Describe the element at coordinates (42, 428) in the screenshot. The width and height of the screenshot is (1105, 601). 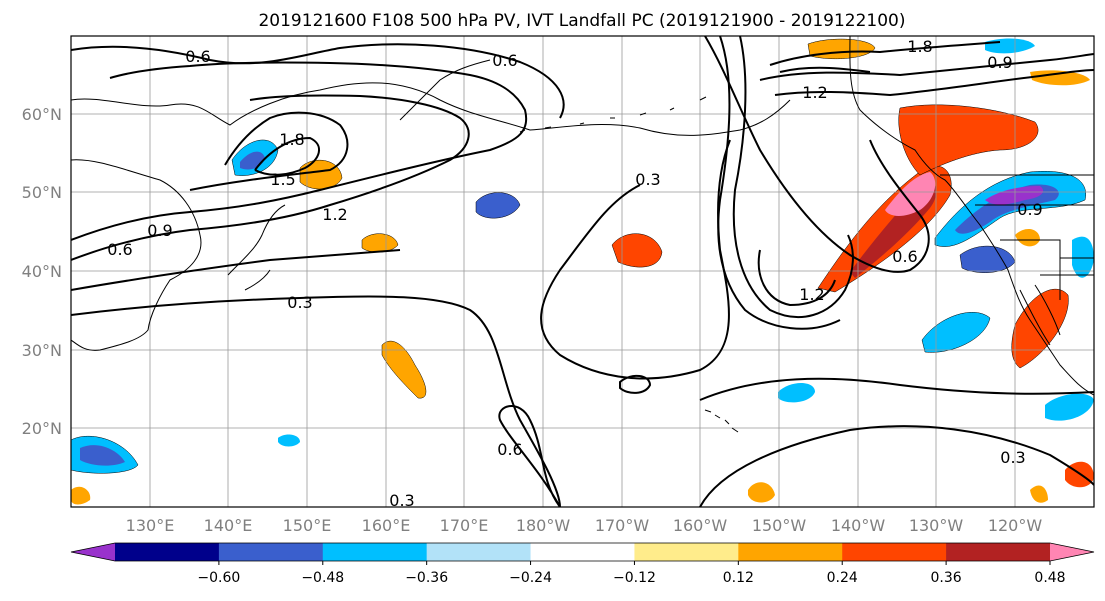
I see `lat-label: 20°N` at that location.